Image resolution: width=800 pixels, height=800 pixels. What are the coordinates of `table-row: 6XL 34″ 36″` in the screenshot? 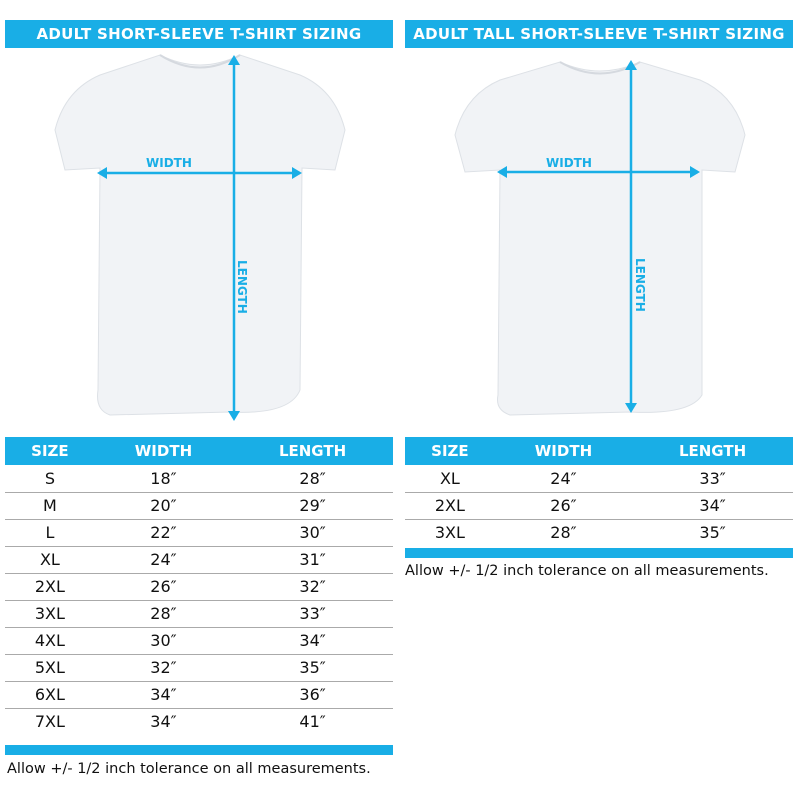 It's located at (199, 695).